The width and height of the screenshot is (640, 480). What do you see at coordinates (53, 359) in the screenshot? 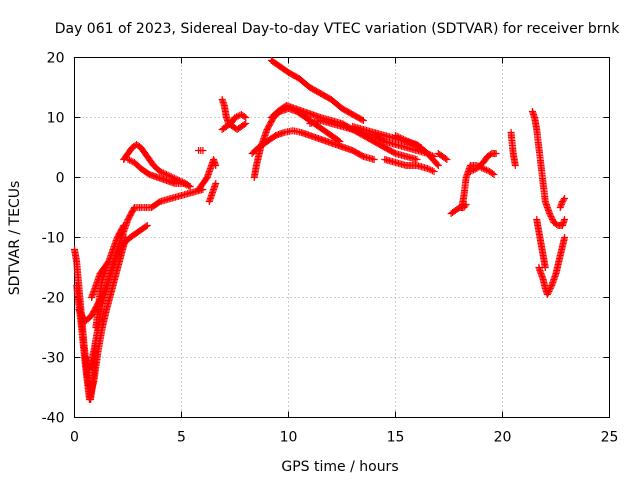
I see `y-tick-label: -30` at bounding box center [53, 359].